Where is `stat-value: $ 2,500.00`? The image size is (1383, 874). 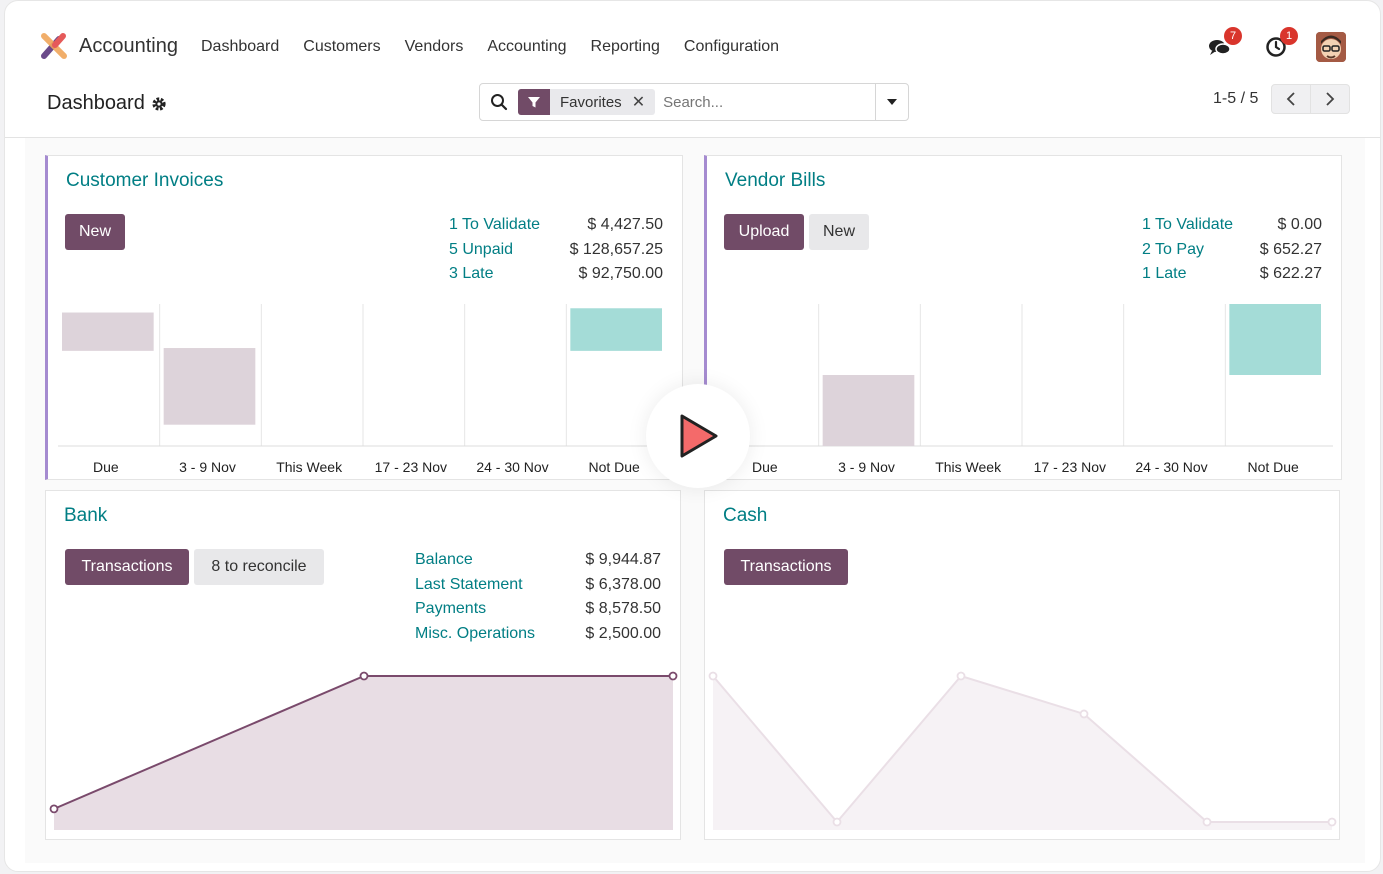 stat-value: $ 2,500.00 is located at coordinates (623, 633).